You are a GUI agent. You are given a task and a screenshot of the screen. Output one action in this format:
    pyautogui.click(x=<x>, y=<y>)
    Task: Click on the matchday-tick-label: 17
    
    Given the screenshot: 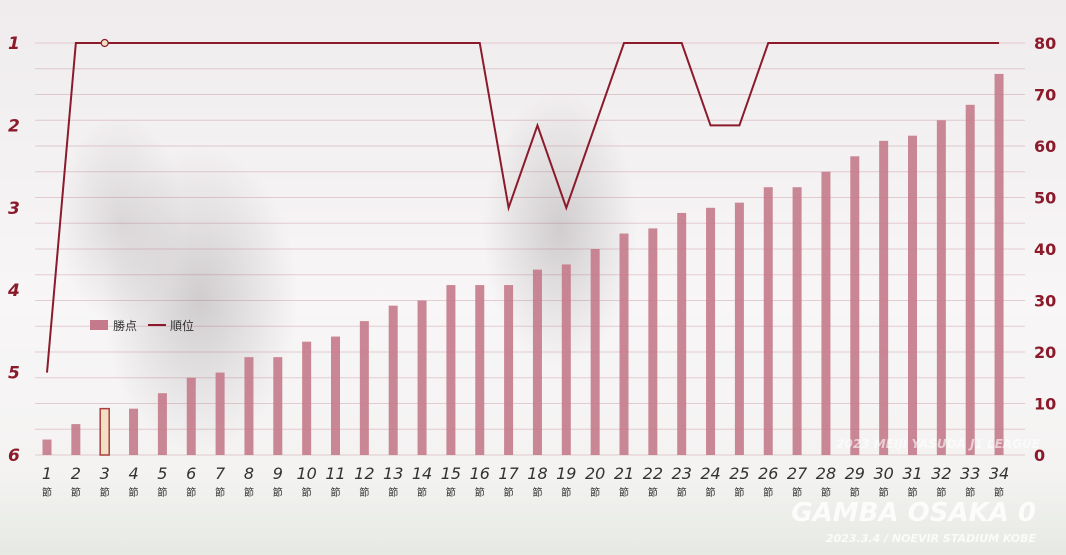 What is the action you would take?
    pyautogui.click(x=508, y=473)
    